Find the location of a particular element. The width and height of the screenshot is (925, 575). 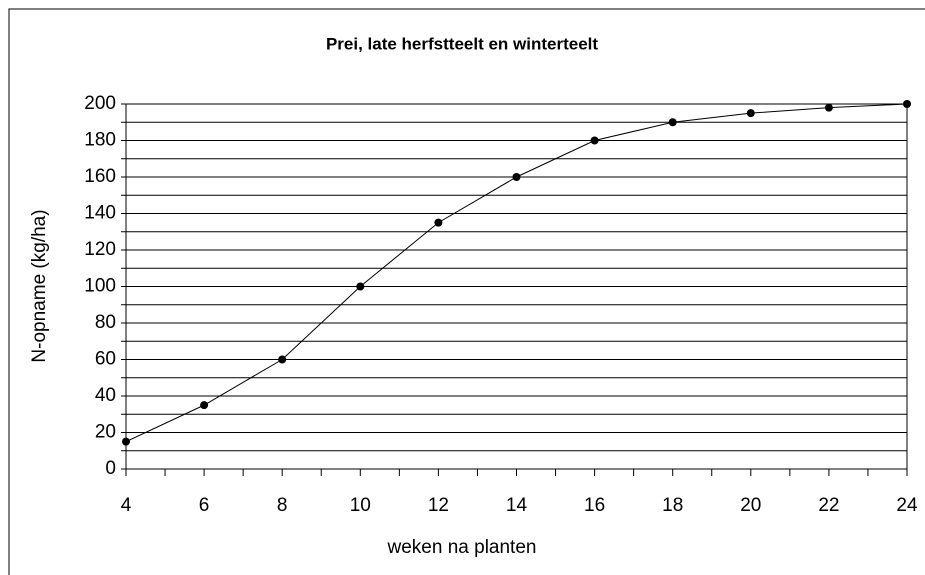

y-tick-label: 100 is located at coordinates (100, 286).